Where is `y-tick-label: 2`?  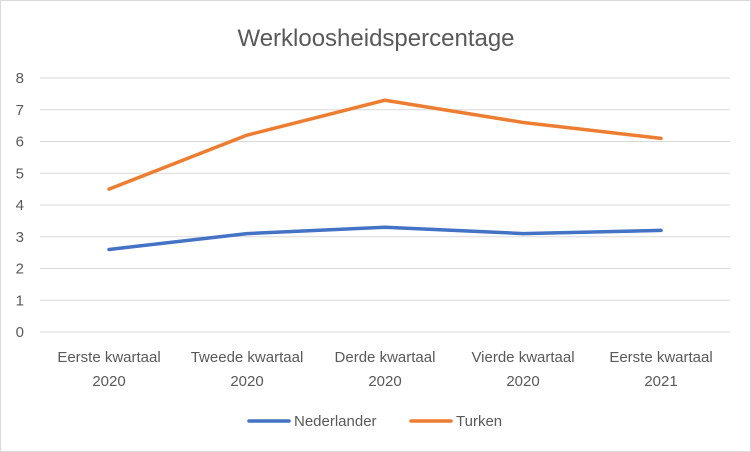
y-tick-label: 2 is located at coordinates (20, 269).